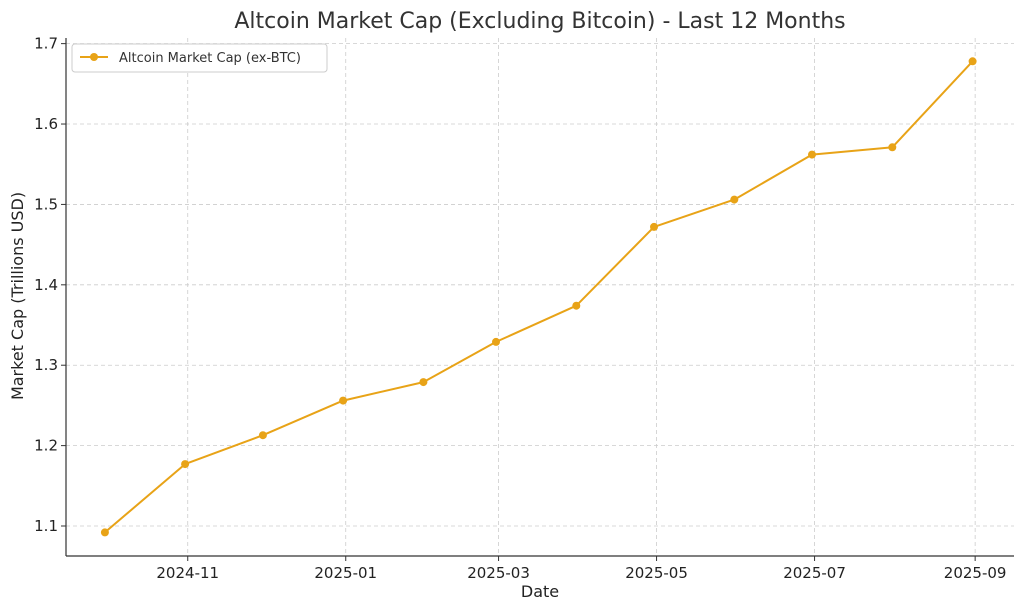 The width and height of the screenshot is (1024, 611). What do you see at coordinates (540, 591) in the screenshot?
I see `x-axis-label: Date` at bounding box center [540, 591].